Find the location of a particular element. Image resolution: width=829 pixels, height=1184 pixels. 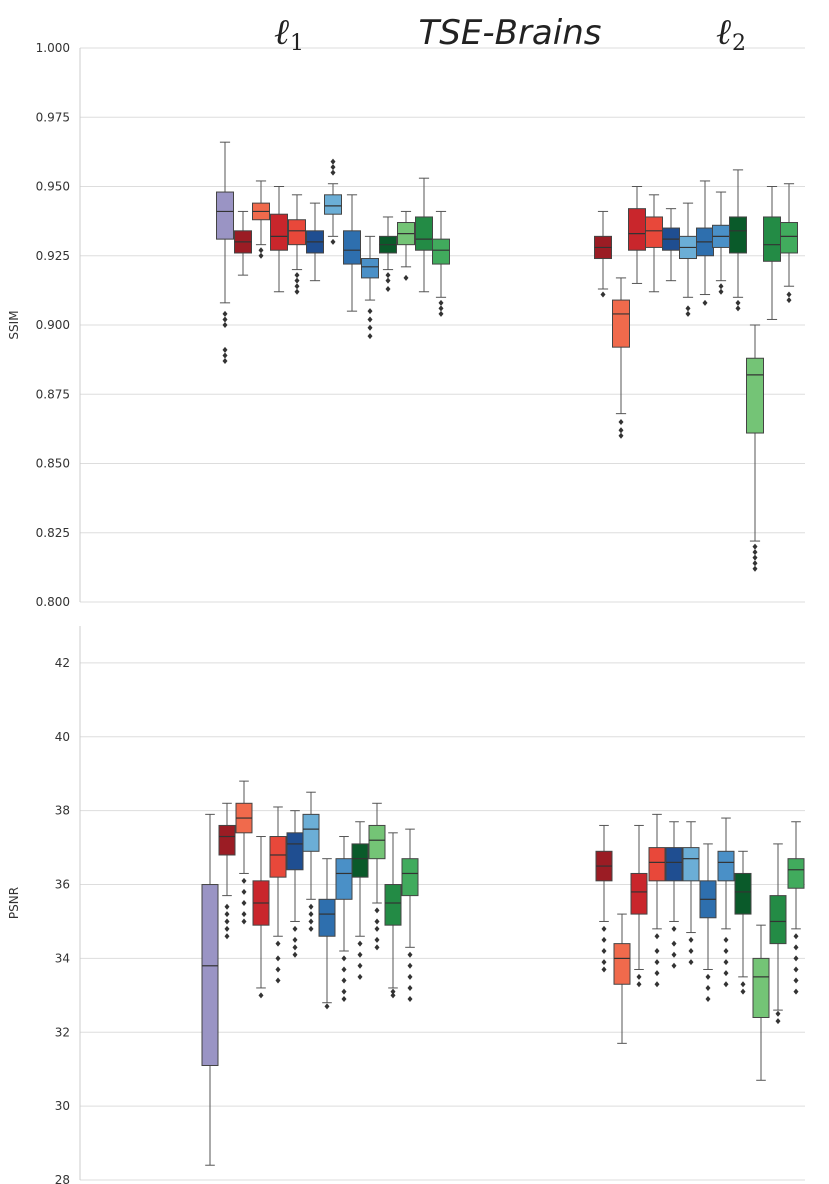

ssim-ytick-label: 1.000 is located at coordinates (53, 48).